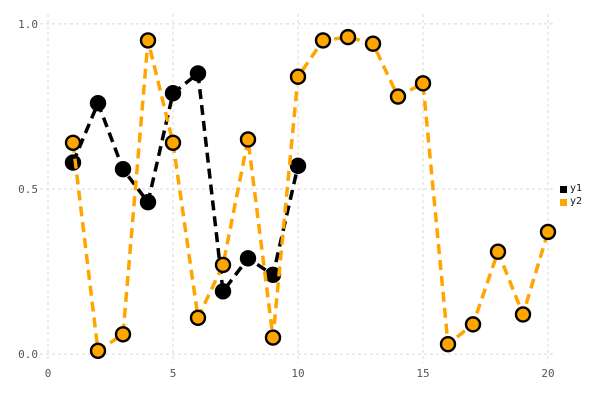 This screenshot has width=600, height=400. I want to click on x-tick-label: 15, so click(422, 373).